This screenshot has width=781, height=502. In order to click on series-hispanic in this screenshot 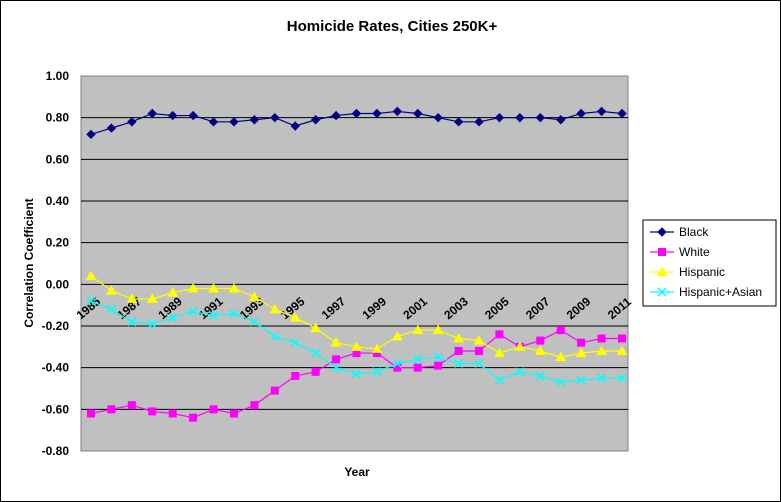, I will do `click(356, 316)`.